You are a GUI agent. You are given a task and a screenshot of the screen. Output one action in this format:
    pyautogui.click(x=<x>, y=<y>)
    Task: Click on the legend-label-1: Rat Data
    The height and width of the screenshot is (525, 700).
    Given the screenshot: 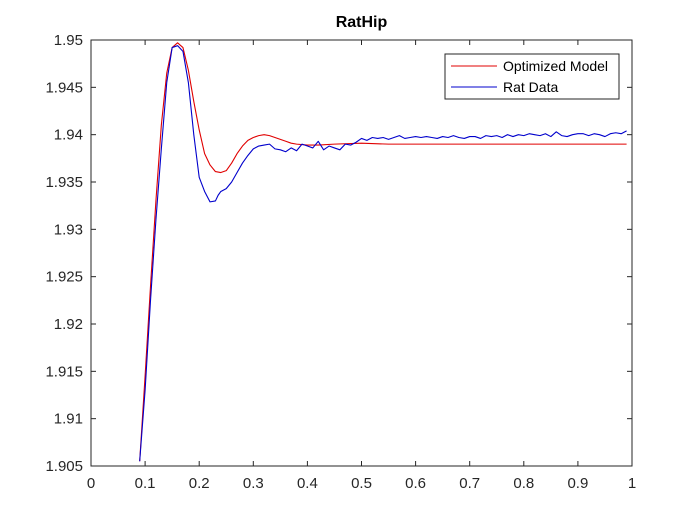 What is the action you would take?
    pyautogui.click(x=530, y=87)
    